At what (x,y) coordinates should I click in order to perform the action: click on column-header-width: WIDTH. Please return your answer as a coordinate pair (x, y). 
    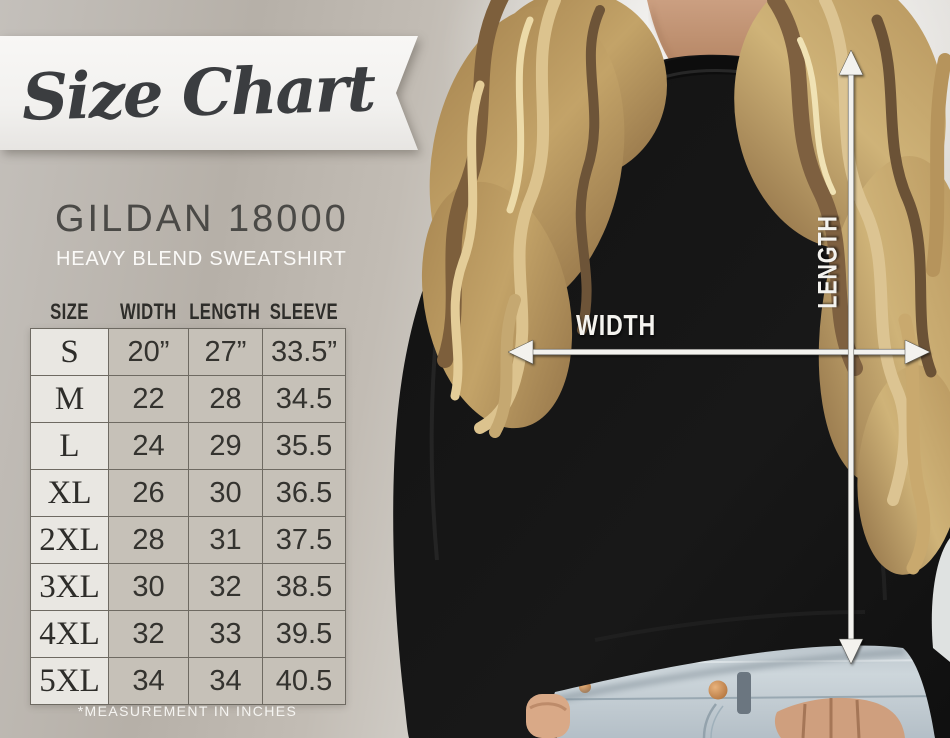
    Looking at the image, I should click on (148, 311).